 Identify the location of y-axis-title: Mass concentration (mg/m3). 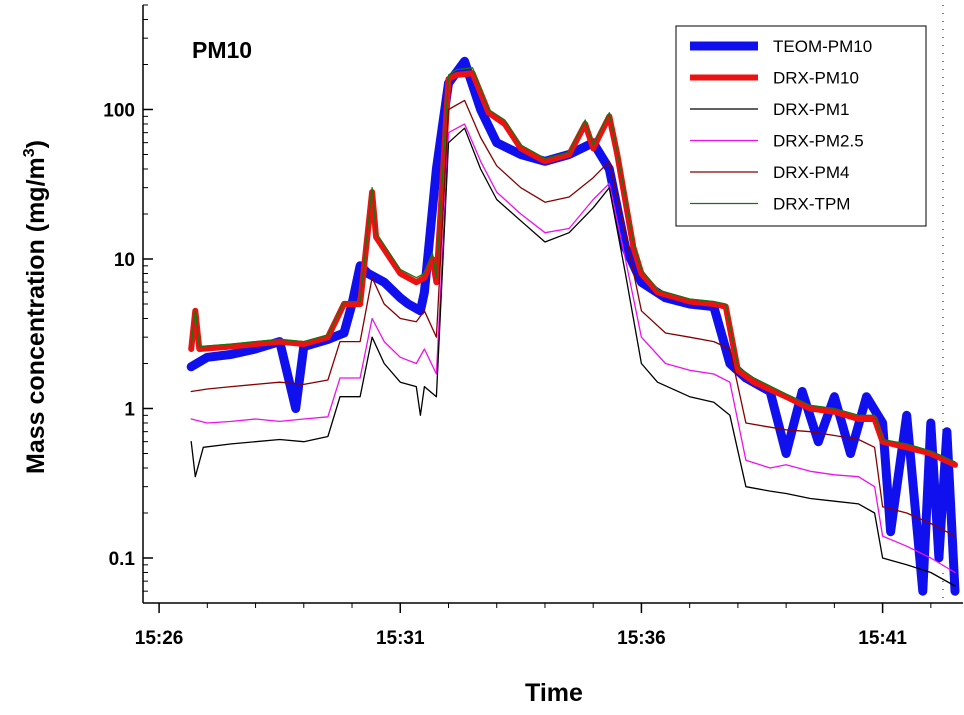
(35, 307).